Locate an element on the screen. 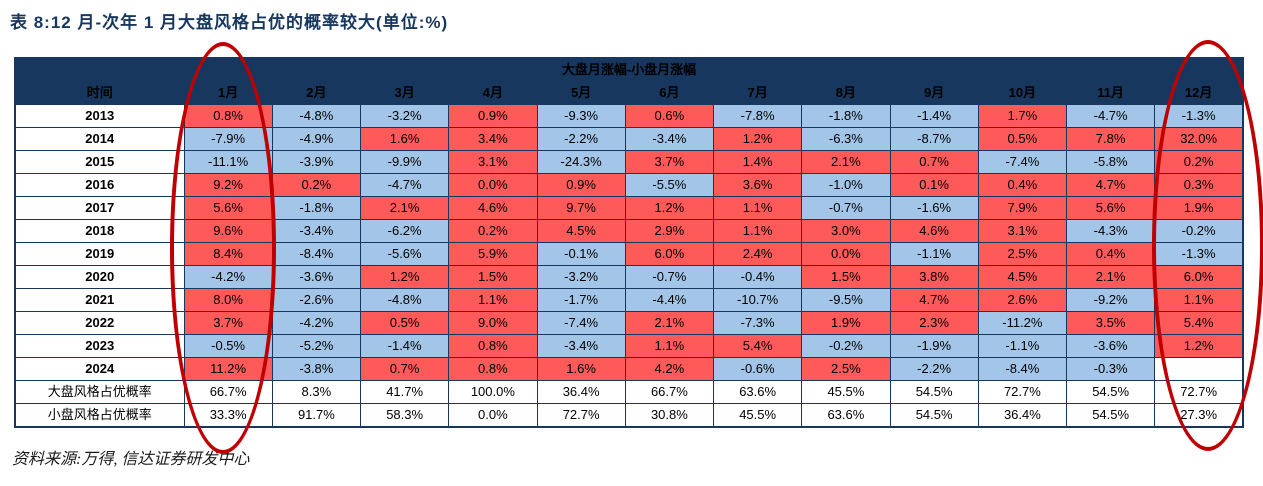  value-cell: -4.2% is located at coordinates (316, 323).